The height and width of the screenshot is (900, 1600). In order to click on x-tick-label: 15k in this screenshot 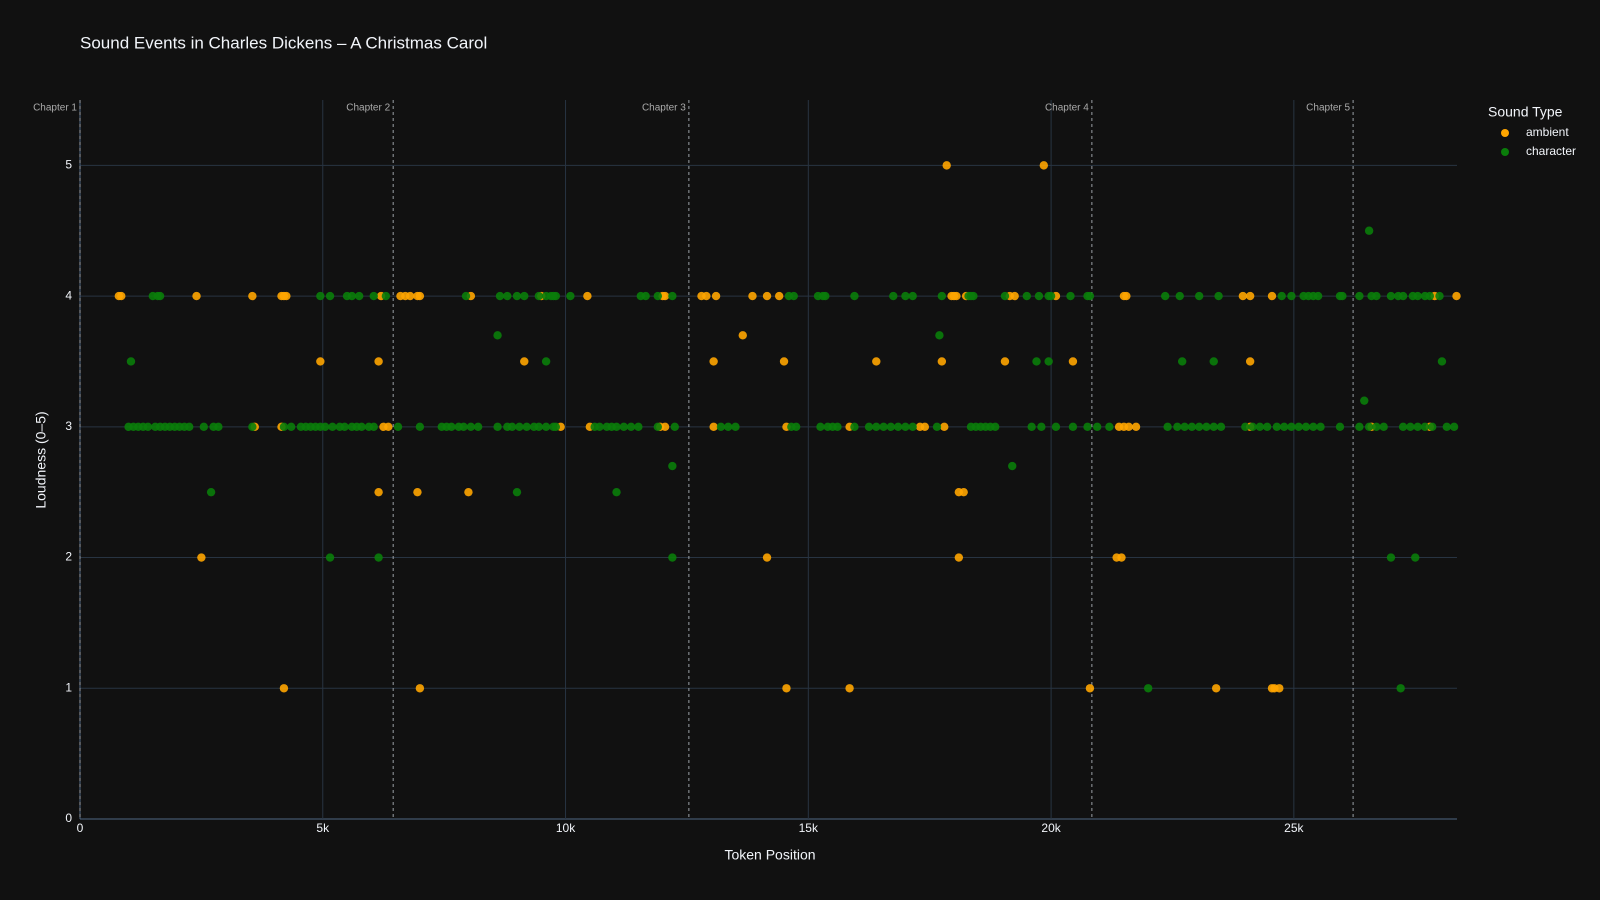, I will do `click(809, 828)`.